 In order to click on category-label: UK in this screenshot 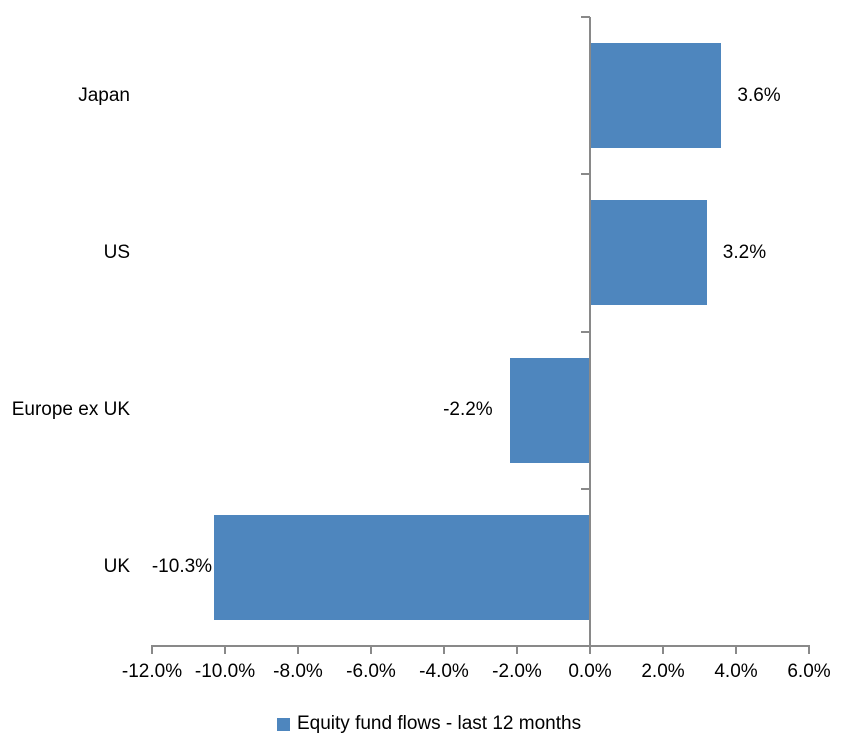, I will do `click(116, 567)`.